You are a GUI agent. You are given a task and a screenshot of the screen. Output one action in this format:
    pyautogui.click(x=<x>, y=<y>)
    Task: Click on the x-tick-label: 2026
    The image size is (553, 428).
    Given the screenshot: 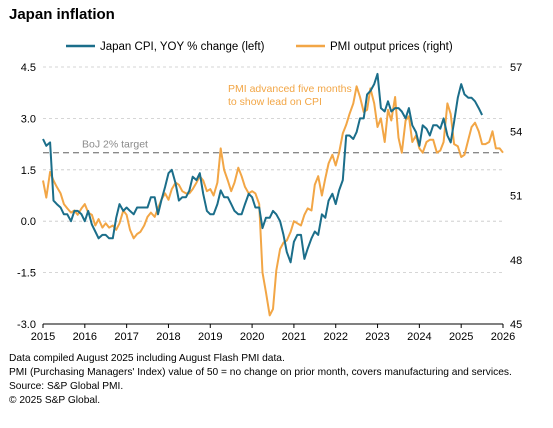 What is the action you would take?
    pyautogui.click(x=503, y=337)
    